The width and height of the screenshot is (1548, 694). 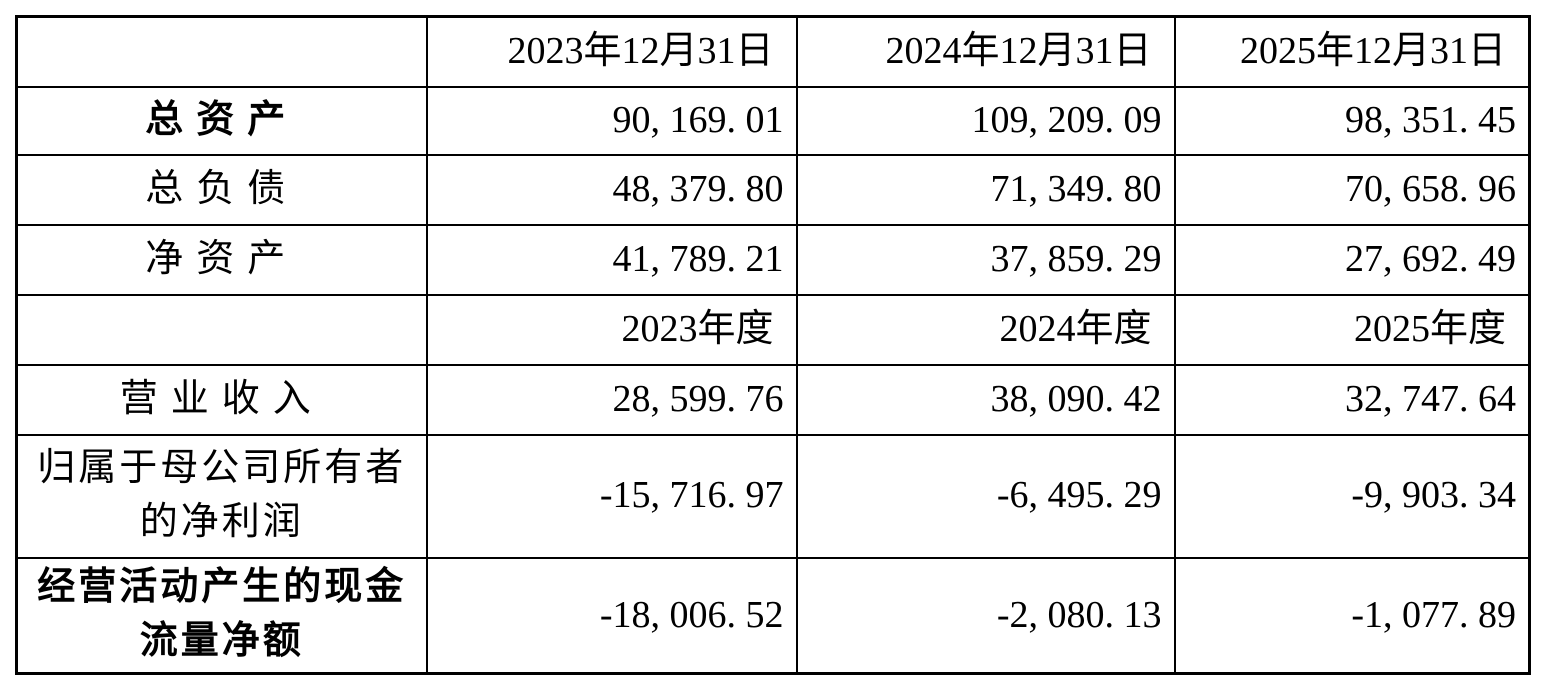 I want to click on col-header-date-2024: 2024年12月31日, so click(x=985, y=51).